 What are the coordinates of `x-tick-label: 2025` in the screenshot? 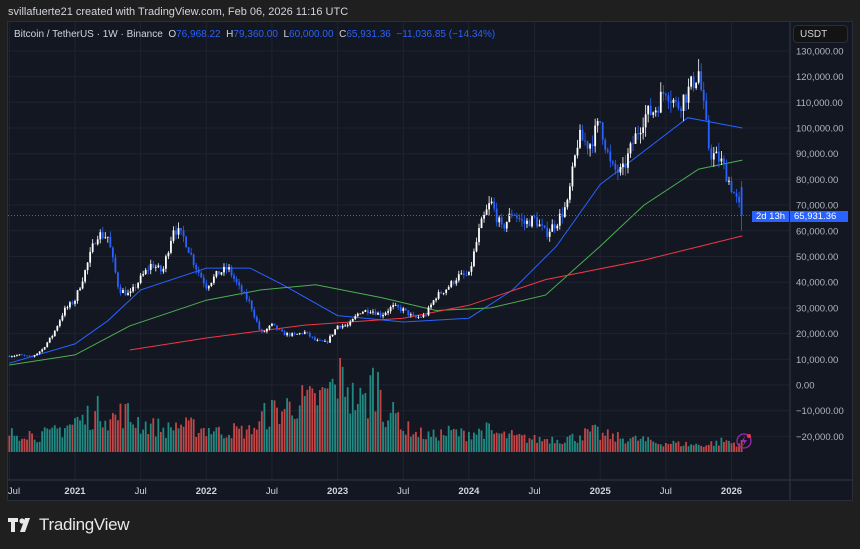 It's located at (601, 491).